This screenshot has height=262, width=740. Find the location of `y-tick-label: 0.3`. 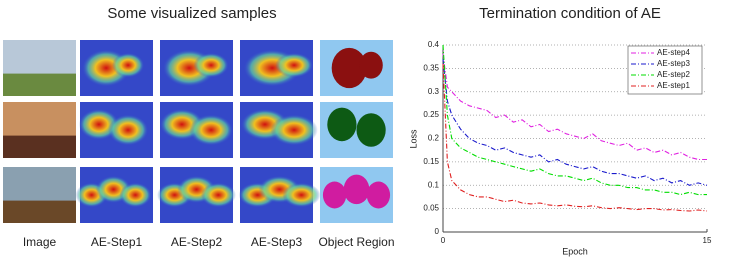

y-tick-label: 0.3 is located at coordinates (434, 91).